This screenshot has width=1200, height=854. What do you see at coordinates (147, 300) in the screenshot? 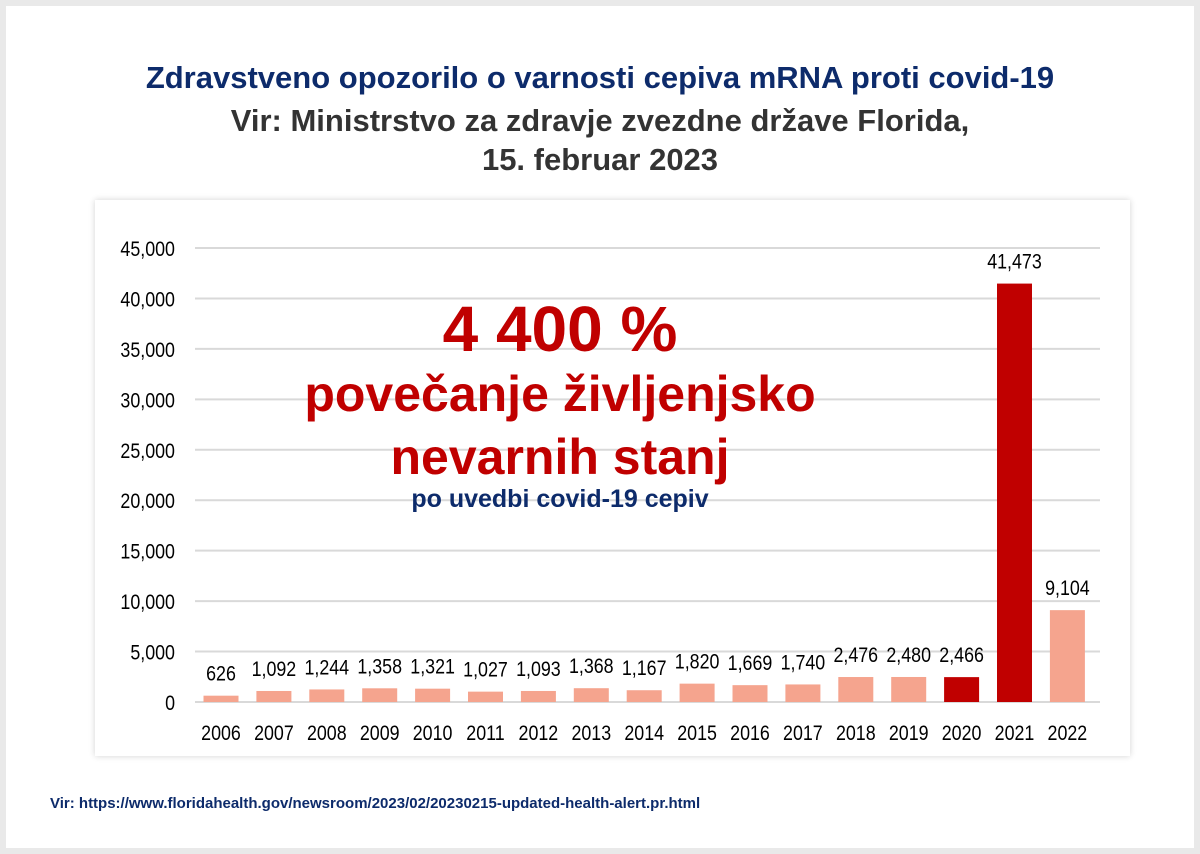
I see `y-tick-label: 40,000` at bounding box center [147, 300].